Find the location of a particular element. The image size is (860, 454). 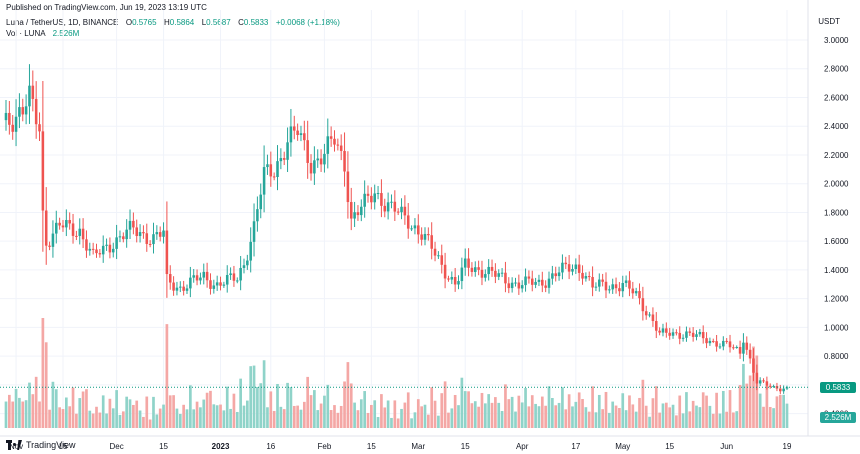

volume-legend: Vol · LUNA 2.526M is located at coordinates (42, 33).